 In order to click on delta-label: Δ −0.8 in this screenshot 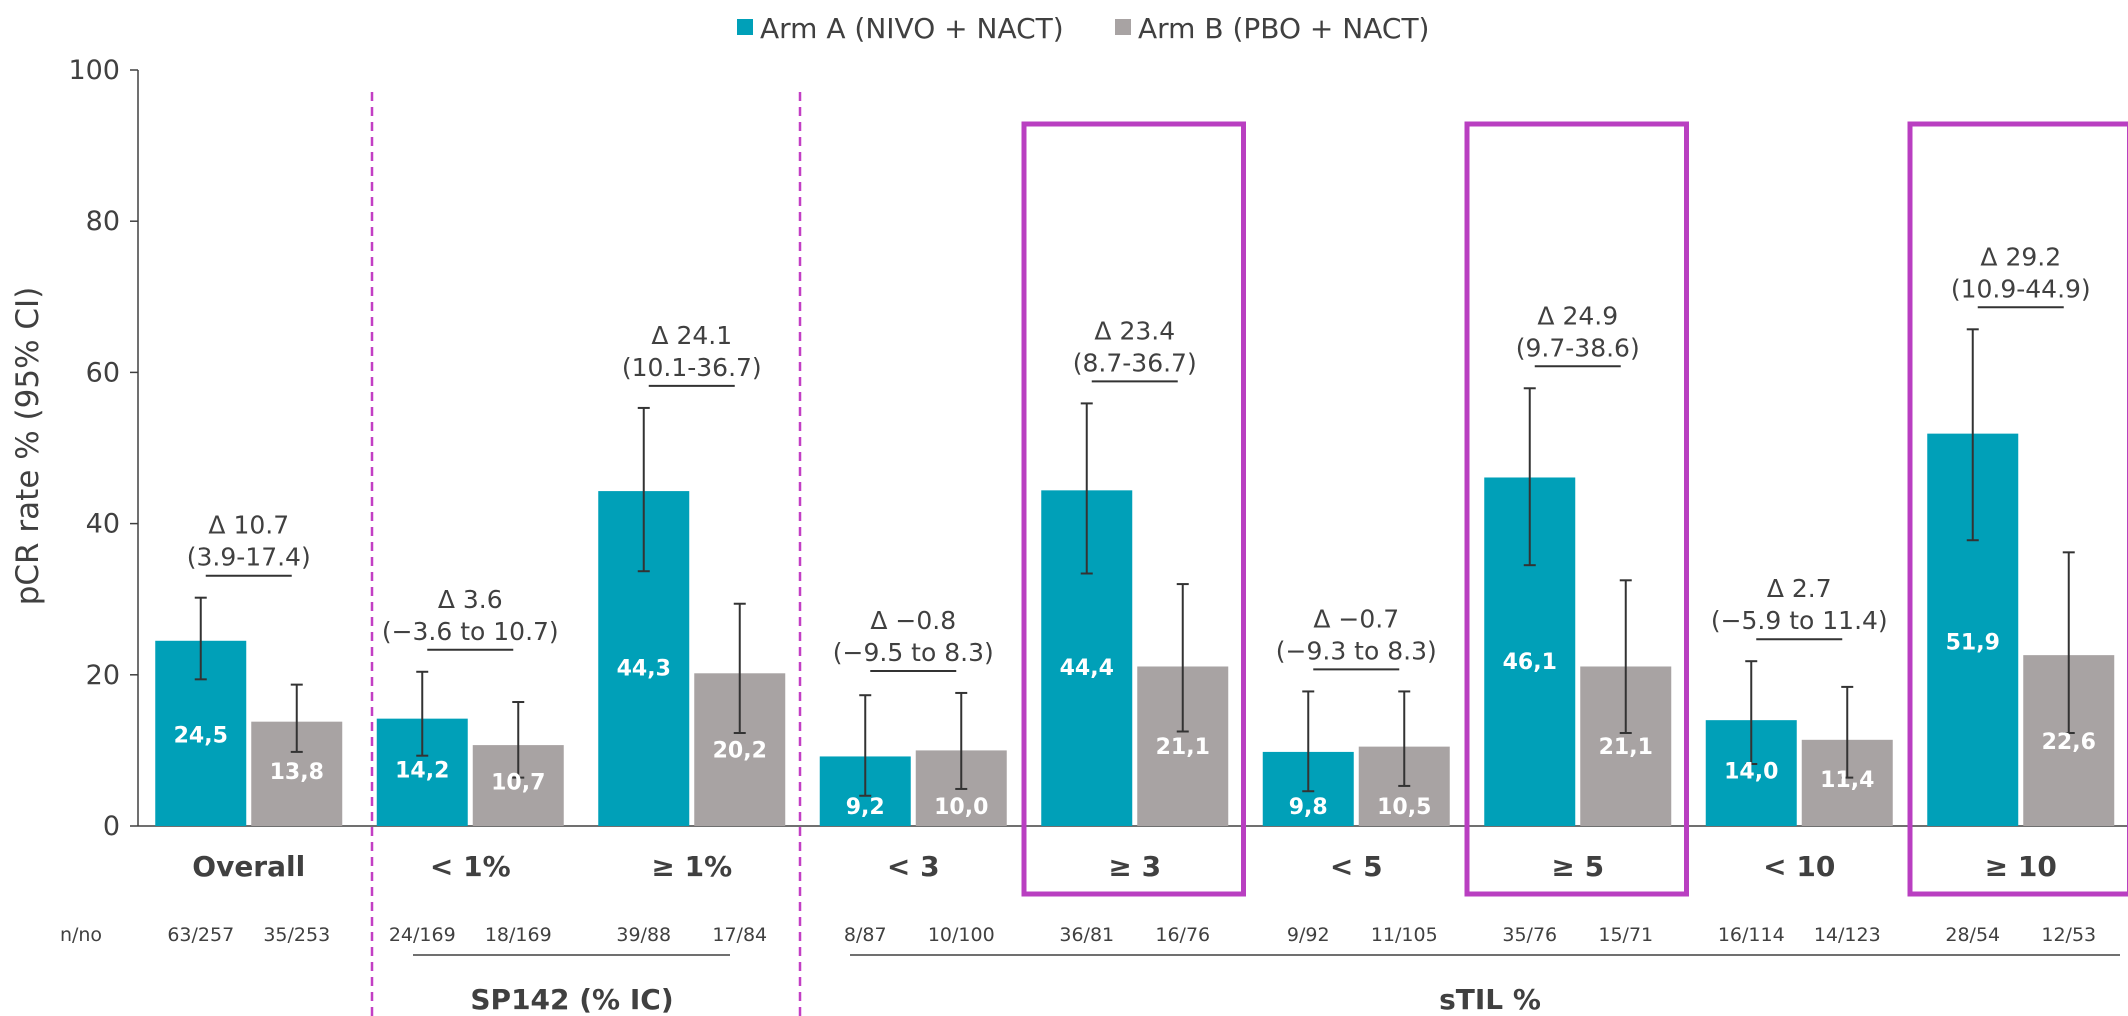, I will do `click(913, 620)`.